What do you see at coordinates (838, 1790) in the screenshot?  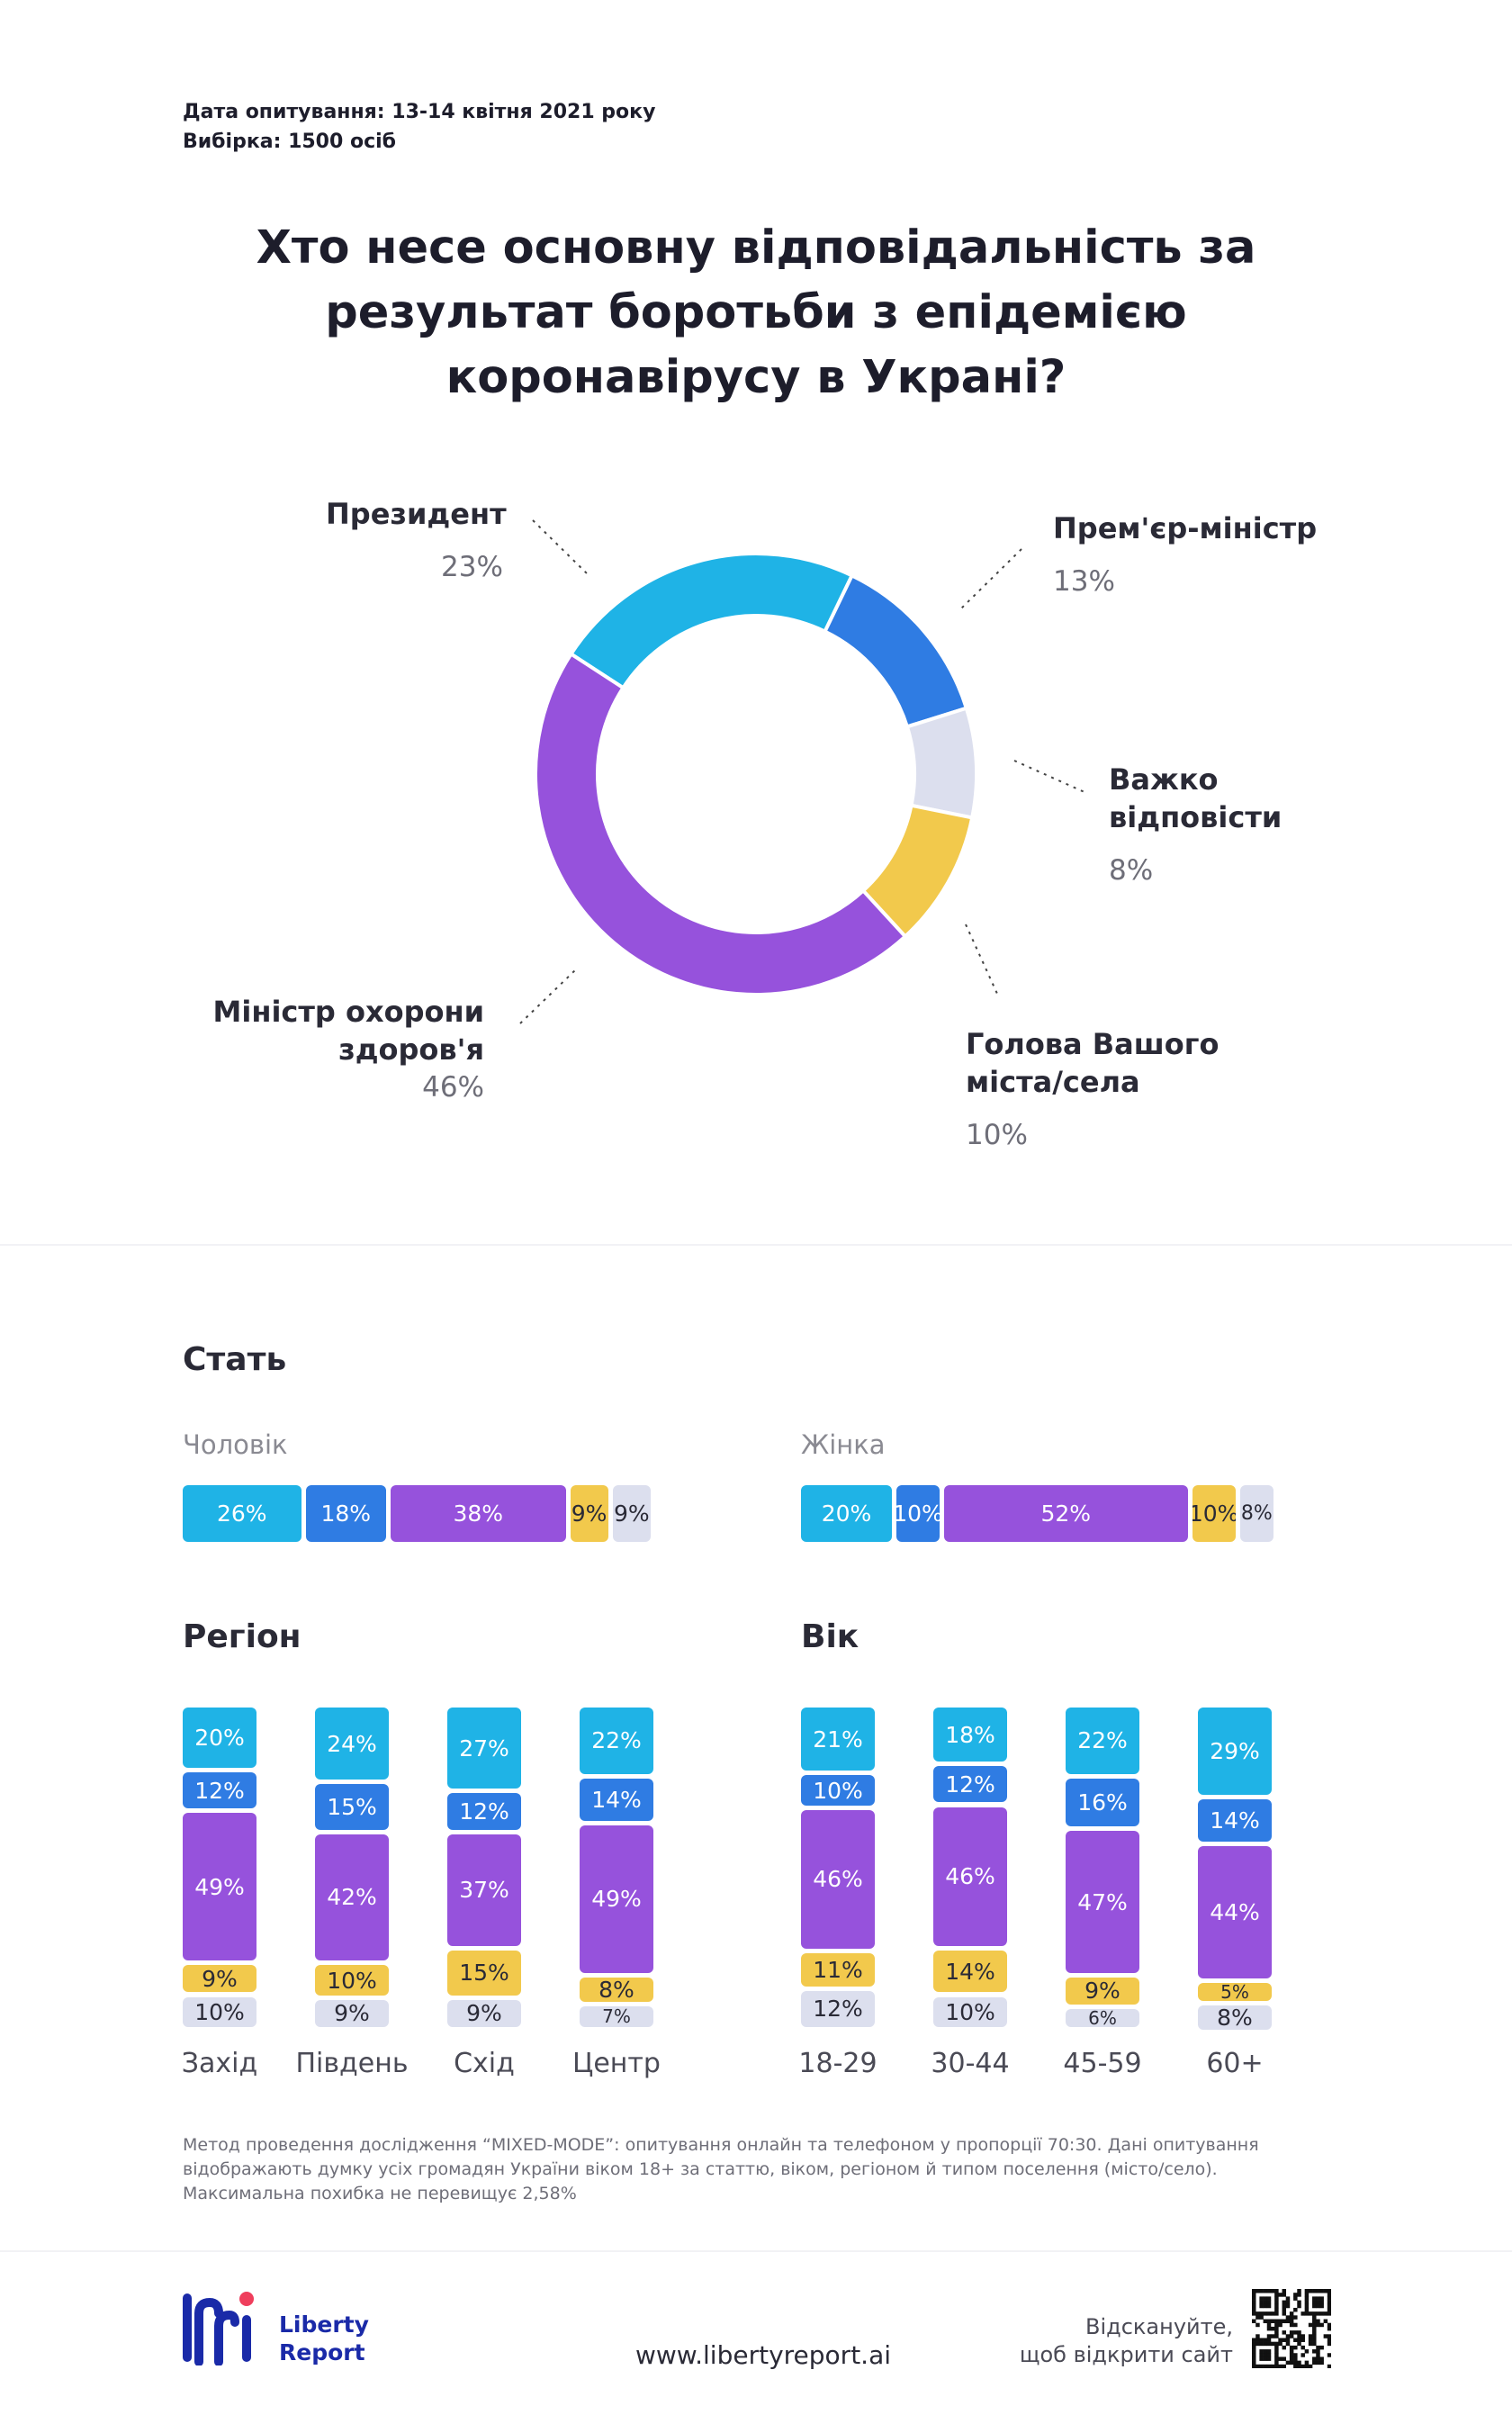 I see `age-bar-0-pm: 10%` at bounding box center [838, 1790].